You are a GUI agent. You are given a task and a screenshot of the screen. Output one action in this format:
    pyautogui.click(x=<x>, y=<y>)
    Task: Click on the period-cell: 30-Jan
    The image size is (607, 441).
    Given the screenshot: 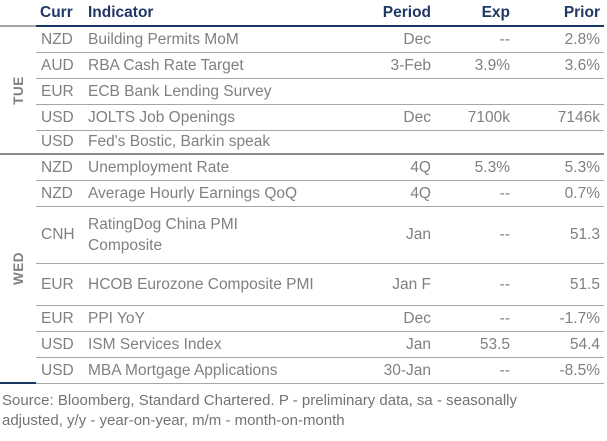 What is the action you would take?
    pyautogui.click(x=388, y=370)
    